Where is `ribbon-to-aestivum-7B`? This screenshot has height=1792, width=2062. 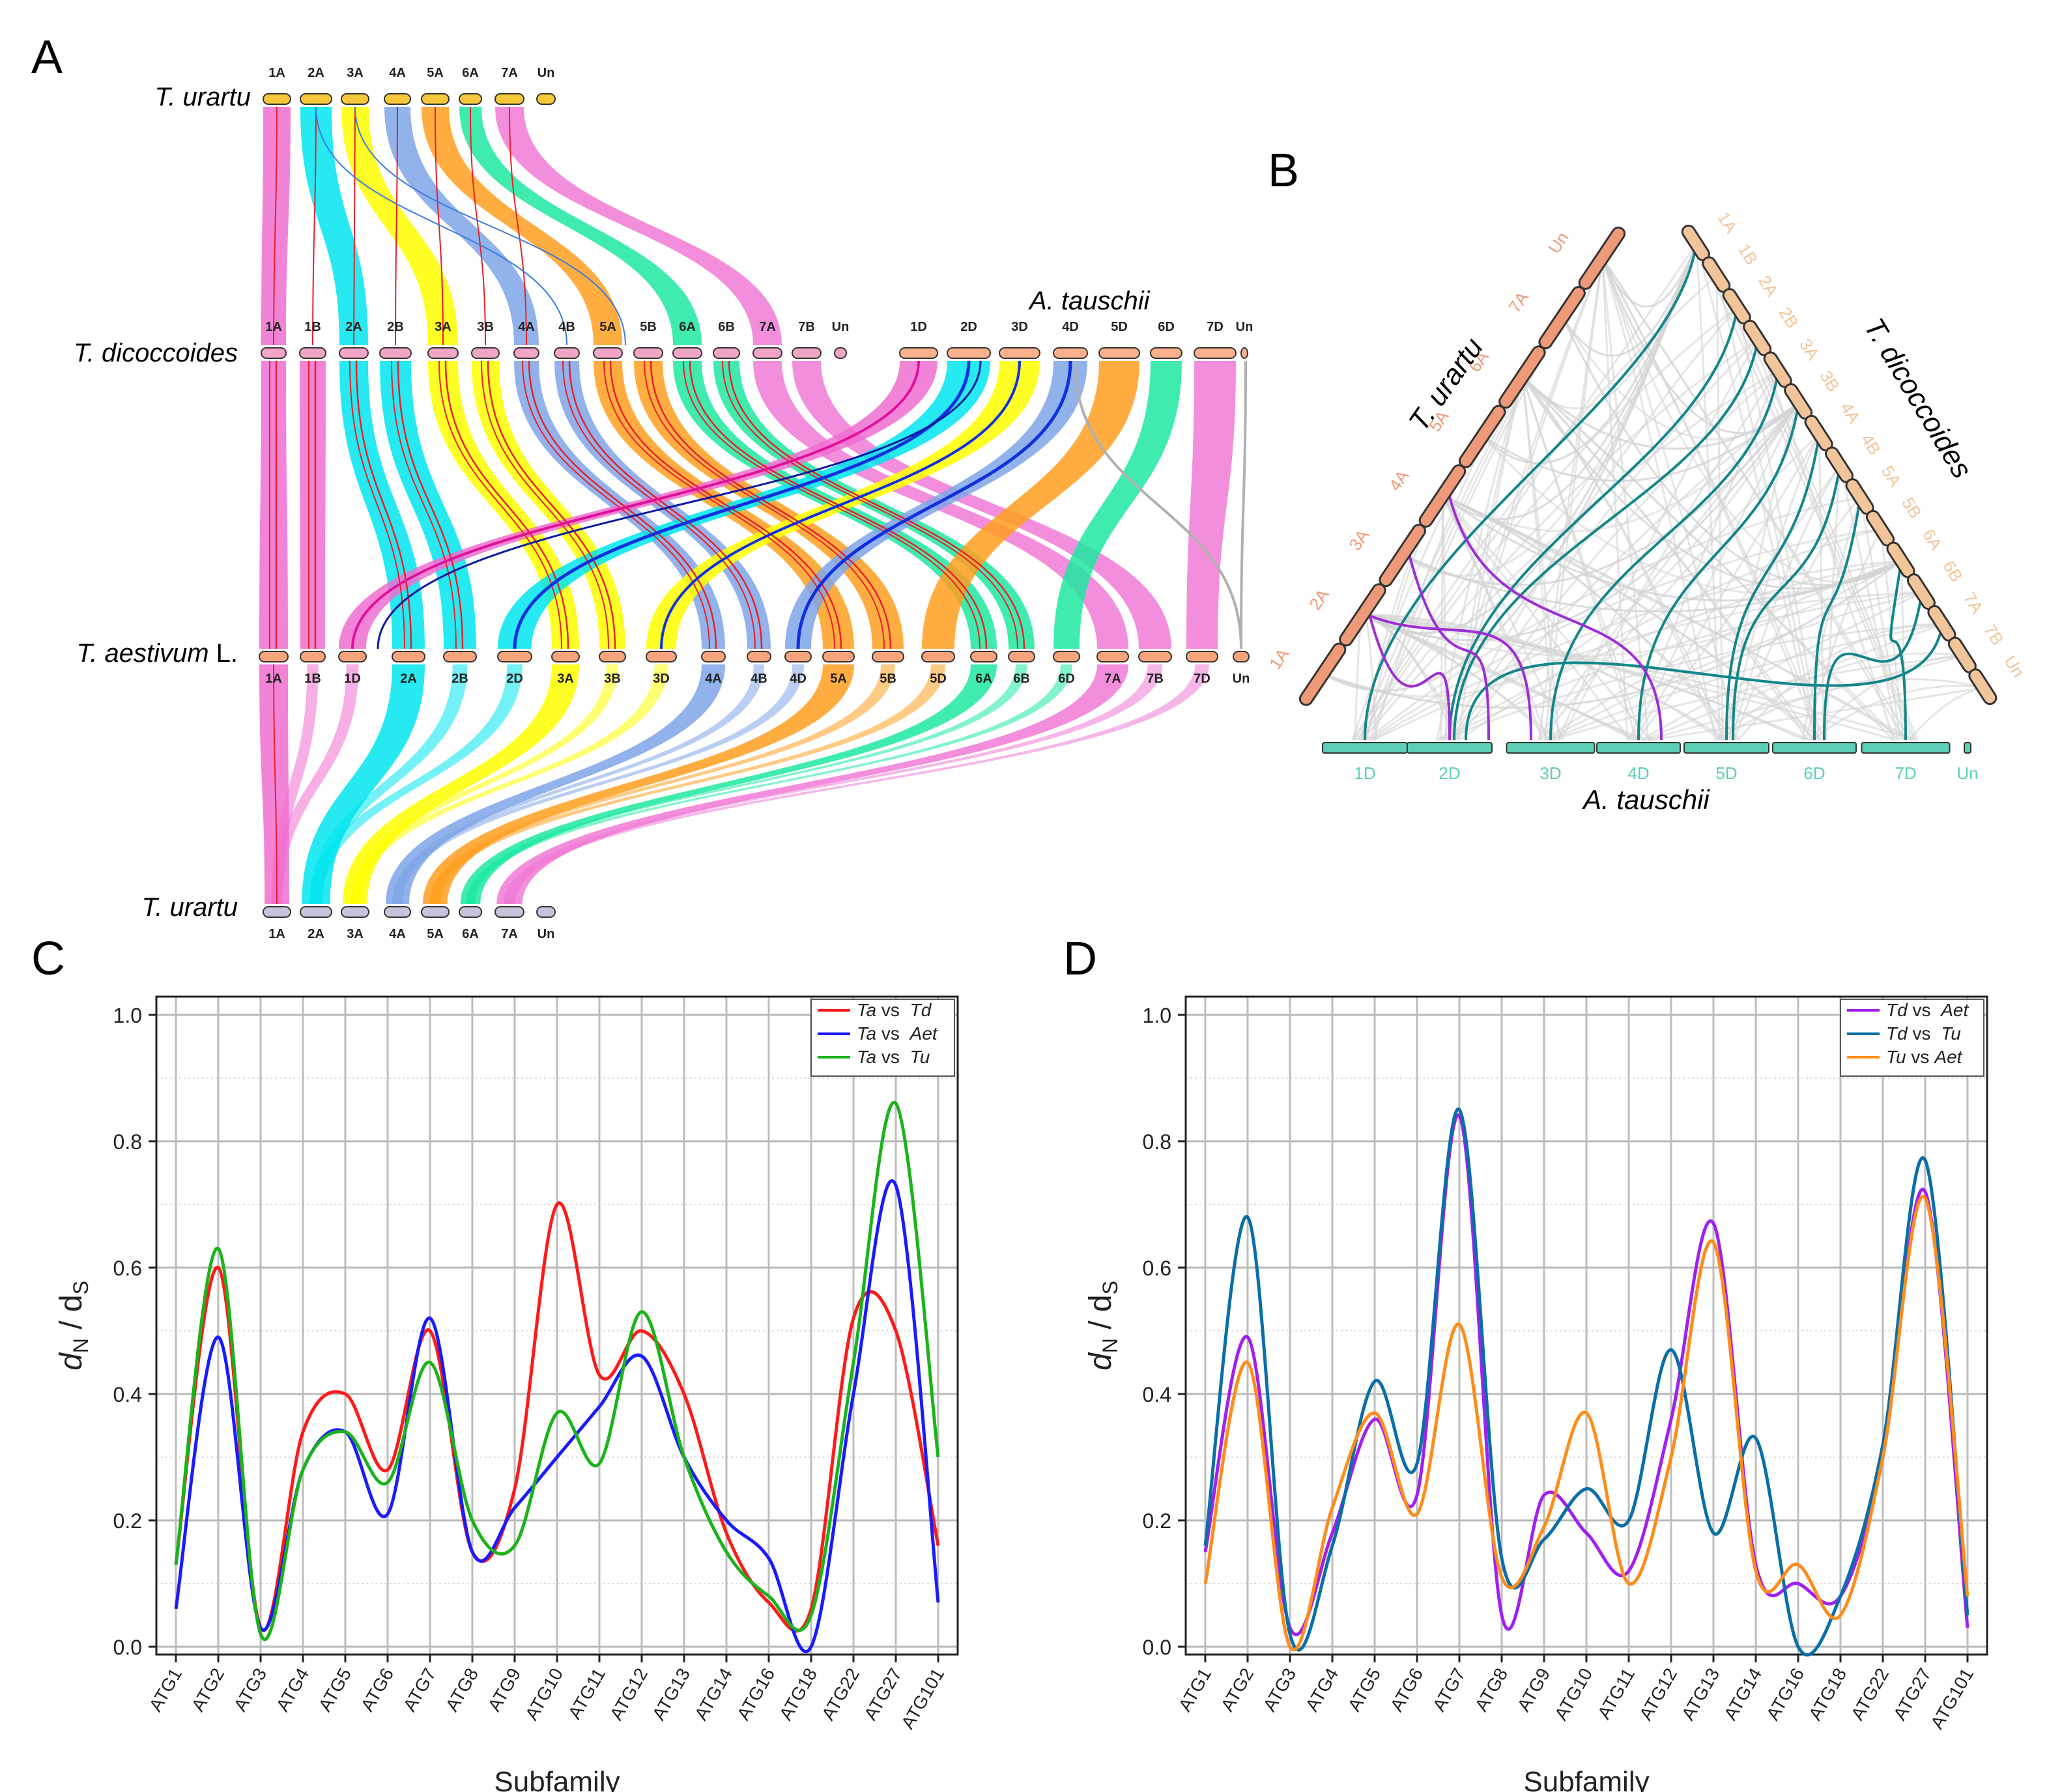
ribbon-to-aestivum-7B is located at coordinates (982, 505).